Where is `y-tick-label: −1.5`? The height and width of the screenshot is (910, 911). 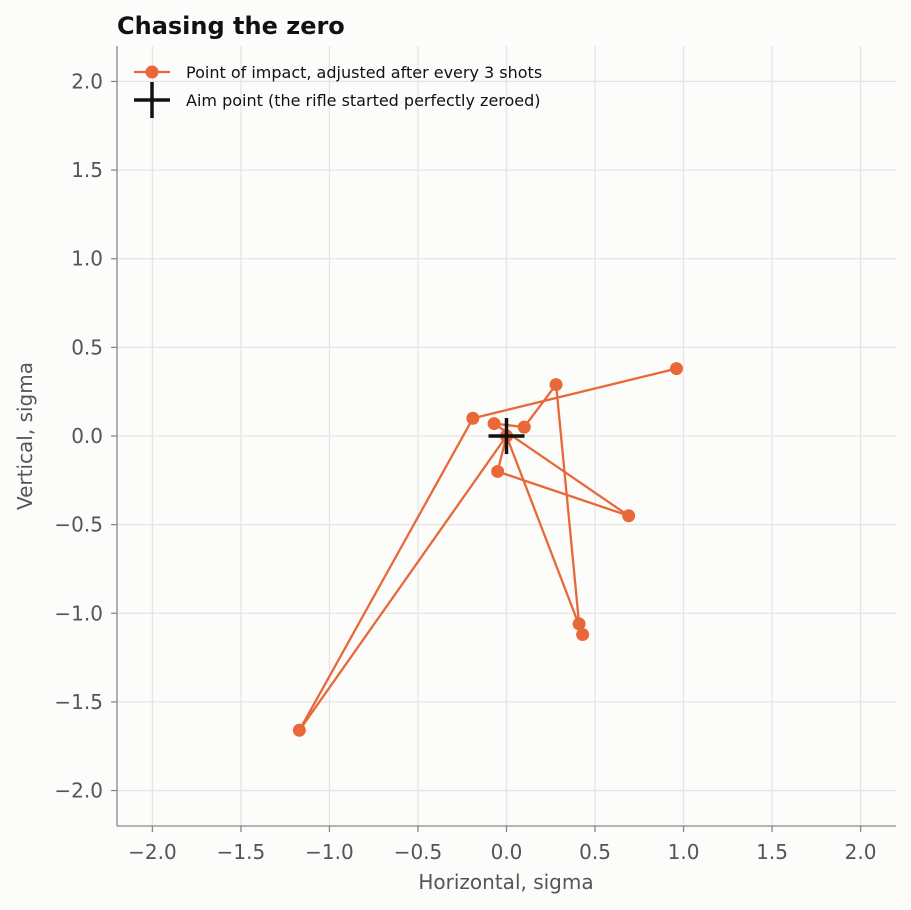 y-tick-label: −1.5 is located at coordinates (78, 702).